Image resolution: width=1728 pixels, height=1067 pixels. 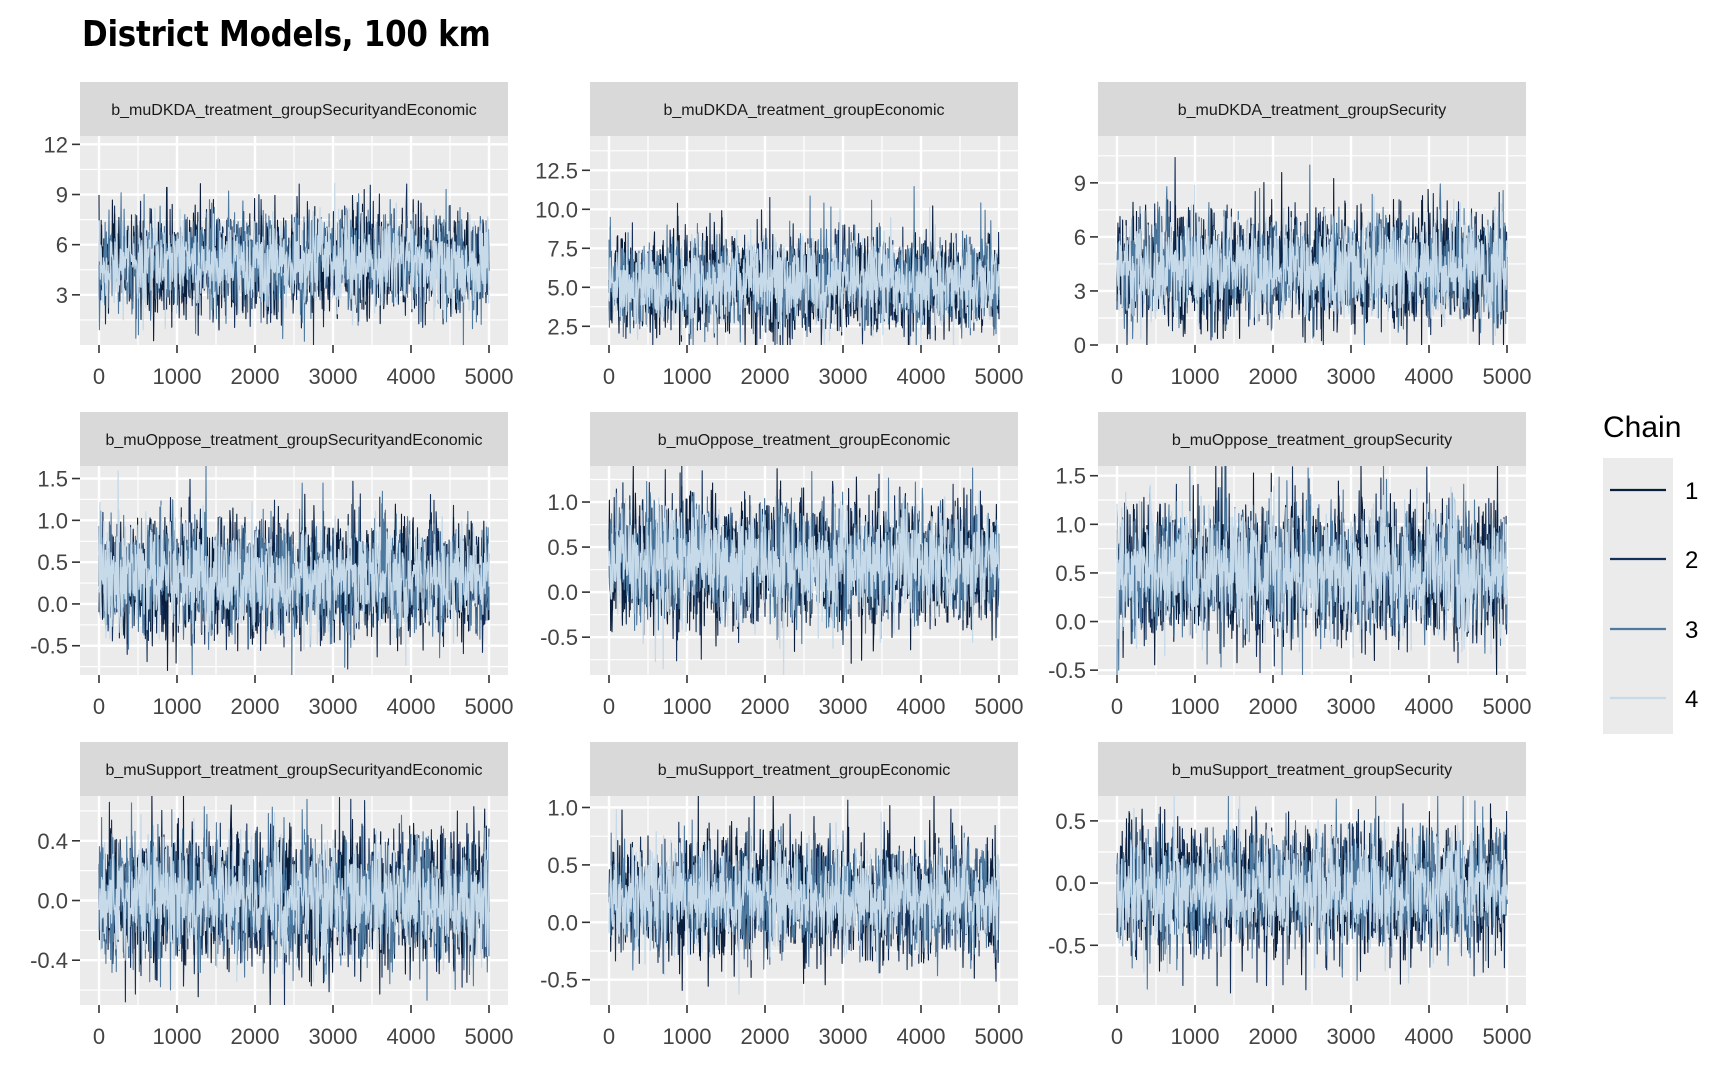 I want to click on axis-ticks: -0.5 0.0 0.5 0 1000 2000 3000 4000 5000, so click(x=1289, y=929).